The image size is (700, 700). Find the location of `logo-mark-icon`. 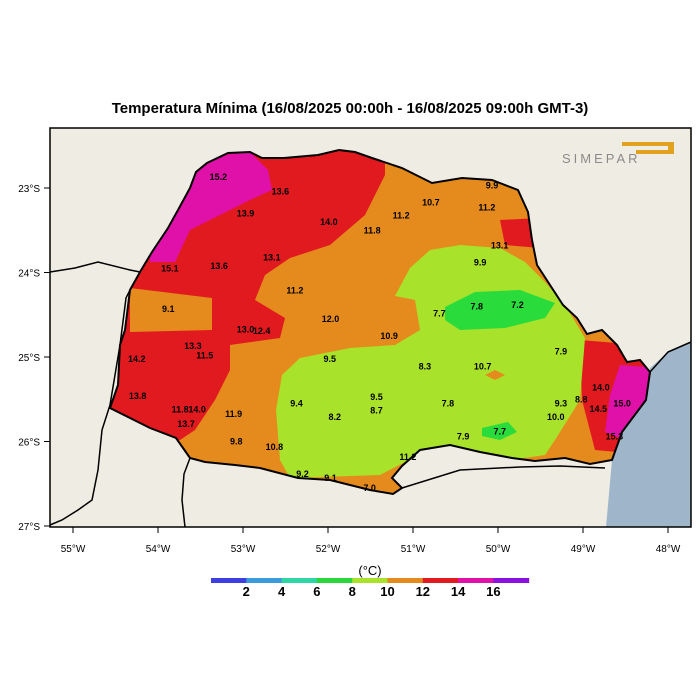

logo-mark-icon is located at coordinates (648, 148).